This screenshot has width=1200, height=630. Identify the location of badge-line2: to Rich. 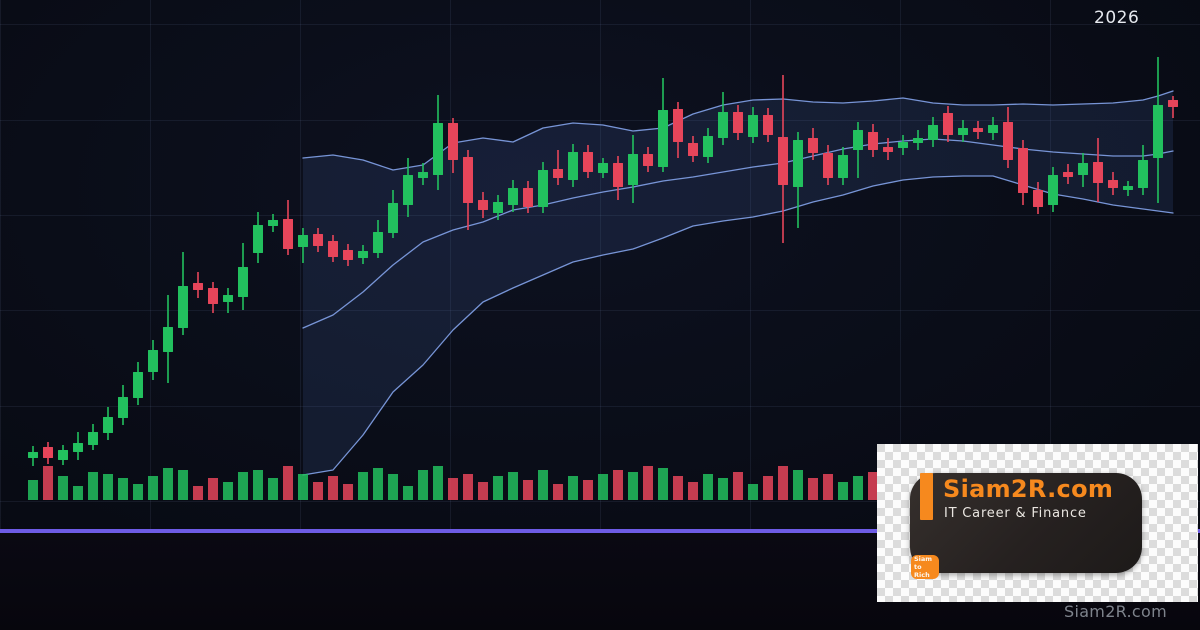
(922, 571).